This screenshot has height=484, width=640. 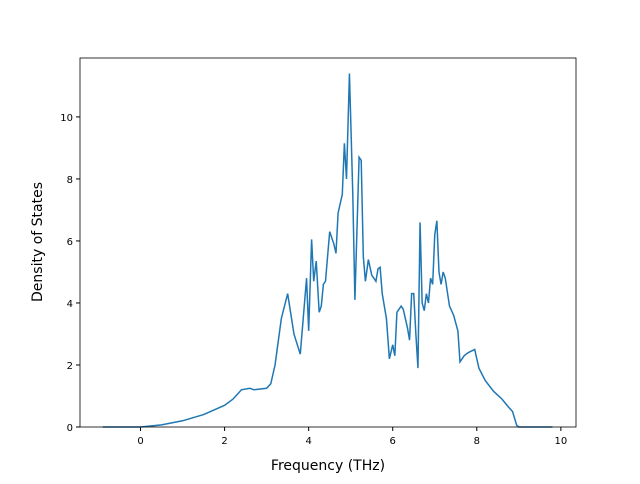 What do you see at coordinates (38, 242) in the screenshot?
I see `y-axis-label: Density of States` at bounding box center [38, 242].